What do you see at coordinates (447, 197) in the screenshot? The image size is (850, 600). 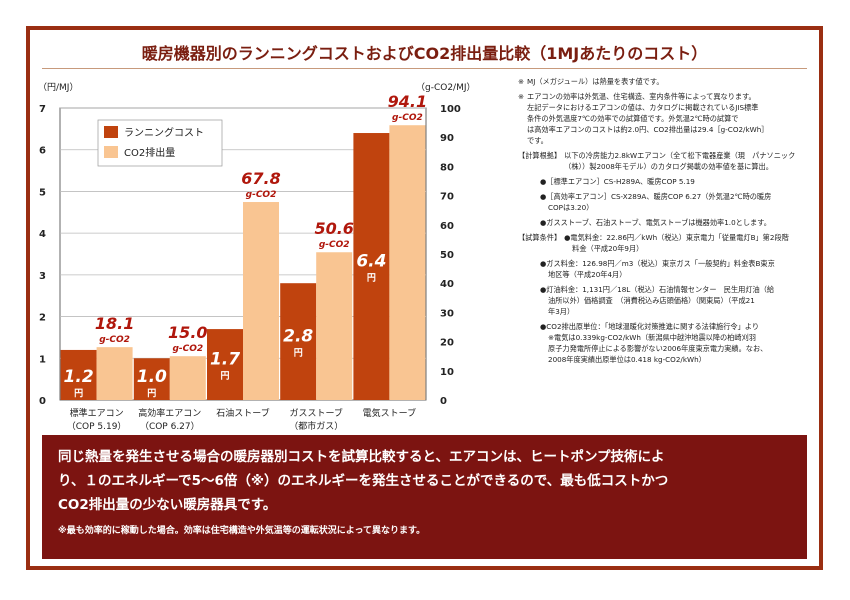 I see `y-right-tick-label: 70` at bounding box center [447, 197].